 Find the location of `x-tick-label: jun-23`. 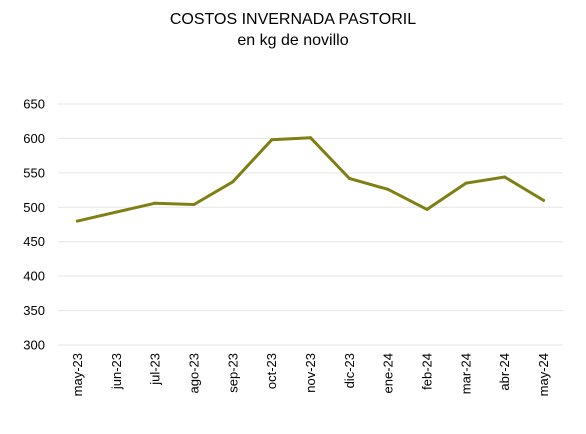

x-tick-label: jun-23 is located at coordinates (116, 371).